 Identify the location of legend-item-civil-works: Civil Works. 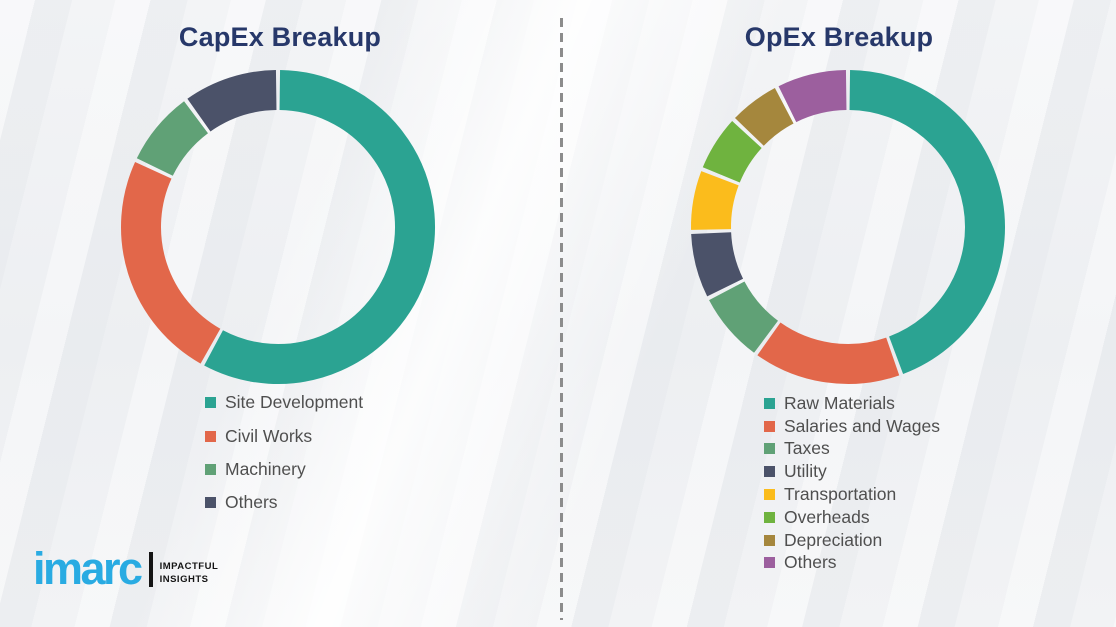
(284, 435).